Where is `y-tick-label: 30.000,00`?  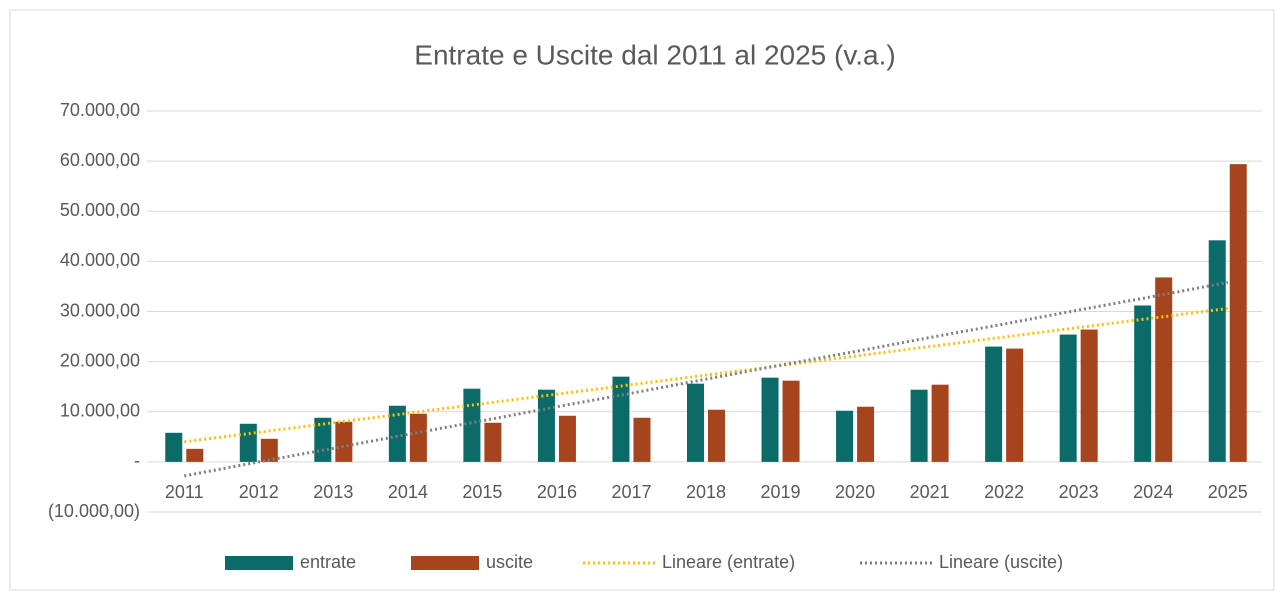
y-tick-label: 30.000,00 is located at coordinates (100, 310).